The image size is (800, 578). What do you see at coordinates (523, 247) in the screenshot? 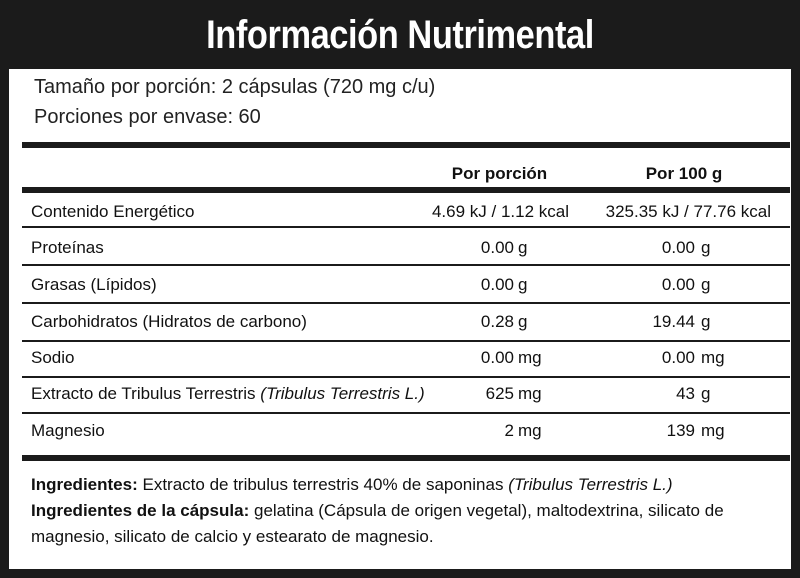
I see `protein-per-serving-unit: g` at bounding box center [523, 247].